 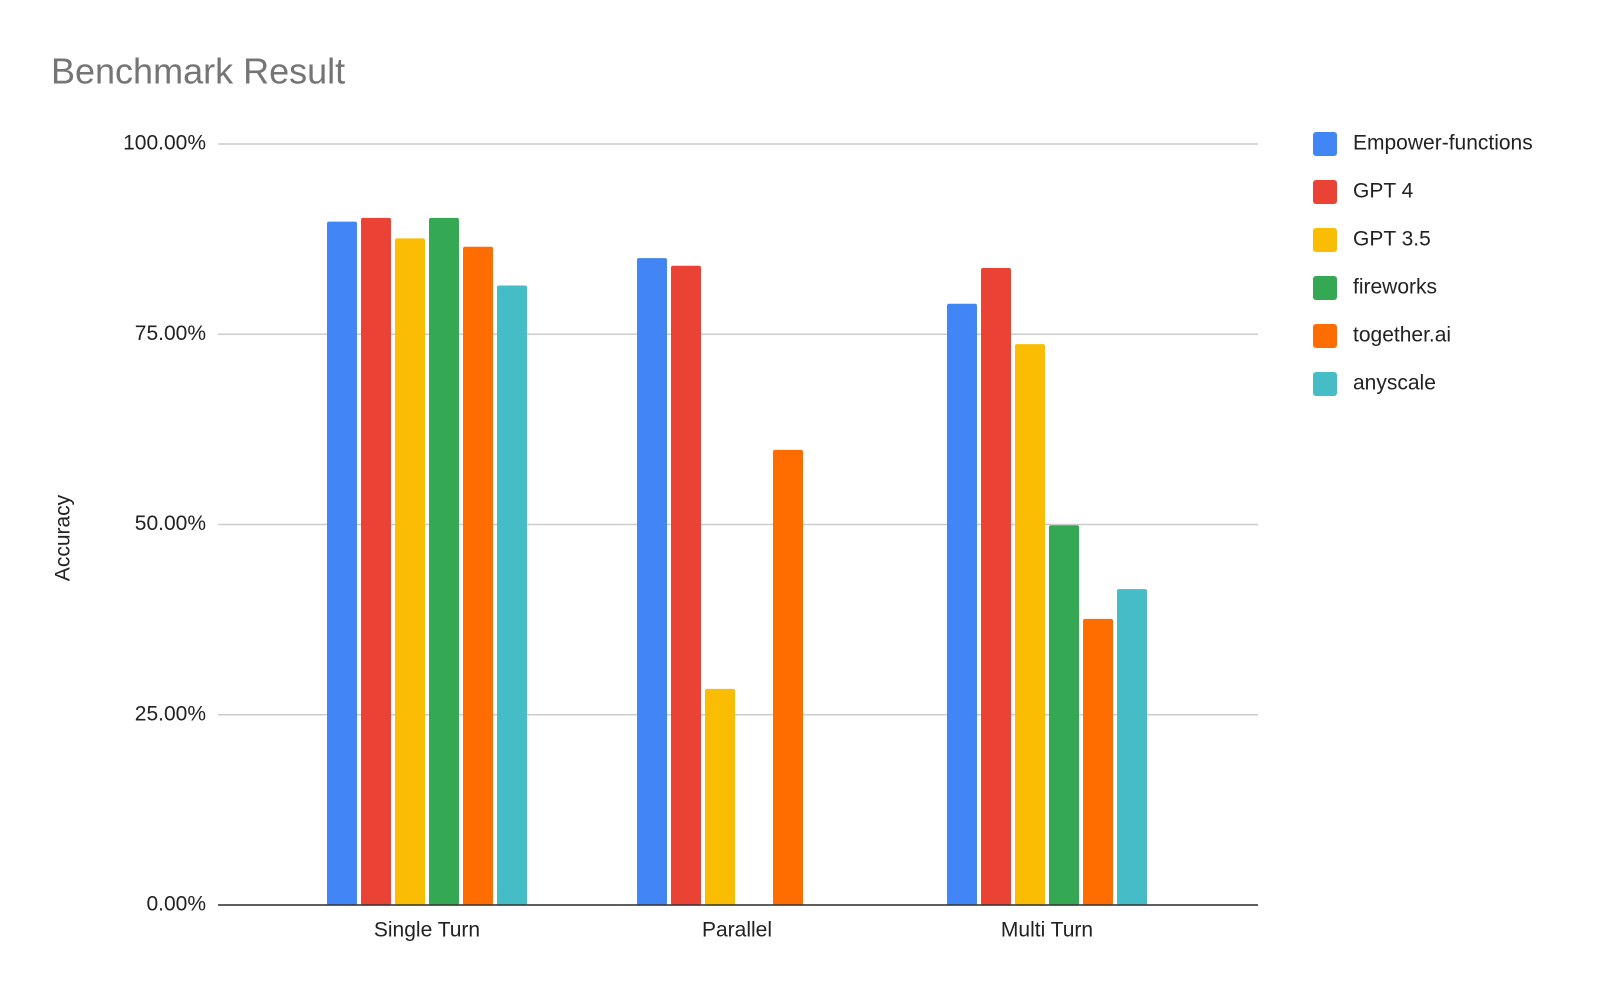 What do you see at coordinates (1443, 143) in the screenshot?
I see `legend-label: Empower-functions` at bounding box center [1443, 143].